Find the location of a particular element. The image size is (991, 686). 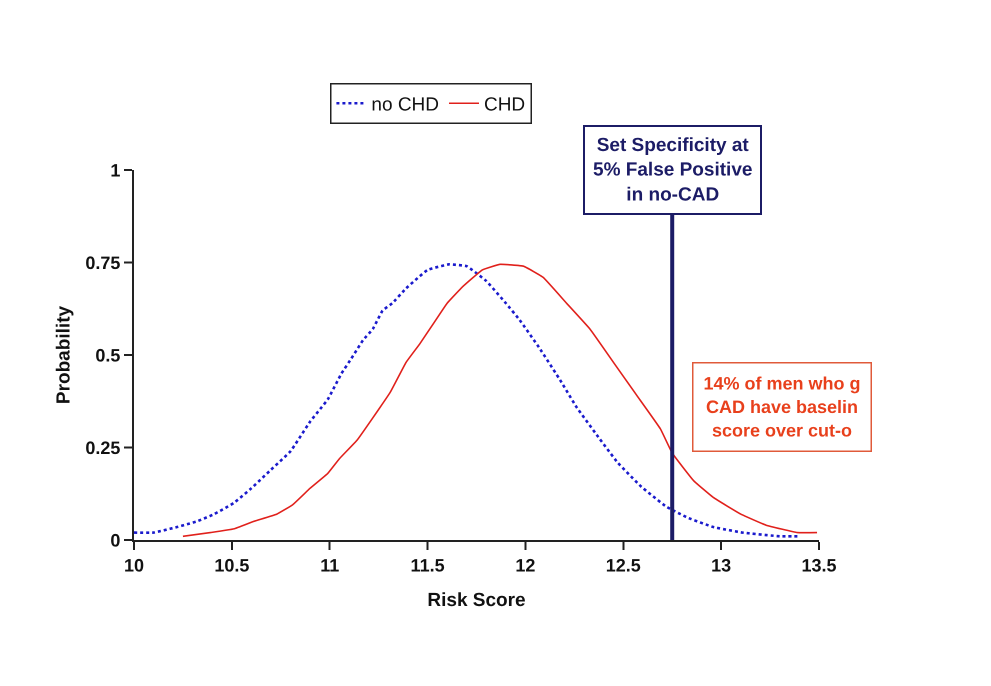

x-tick-label: 10.5 is located at coordinates (232, 566).